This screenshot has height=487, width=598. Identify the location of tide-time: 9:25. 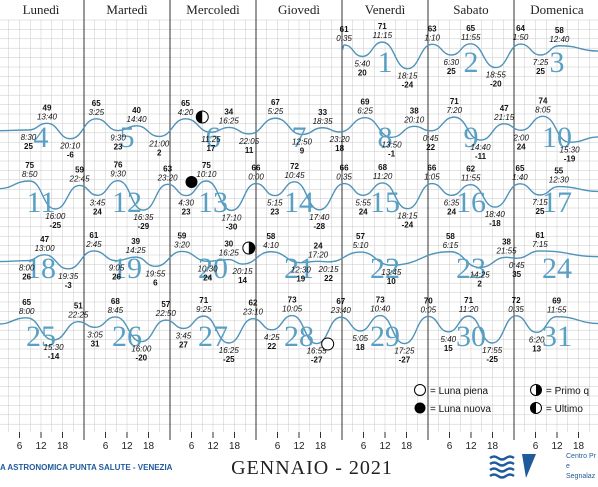
(204, 309).